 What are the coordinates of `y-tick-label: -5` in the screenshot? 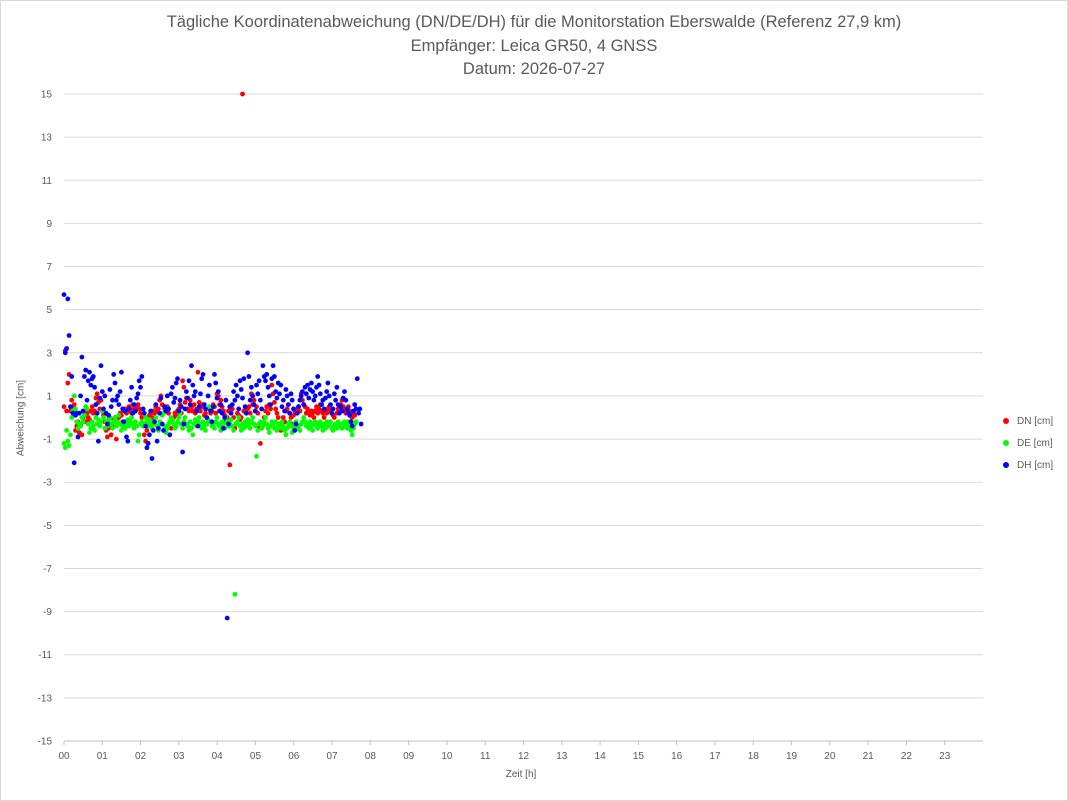 It's located at (47, 526).